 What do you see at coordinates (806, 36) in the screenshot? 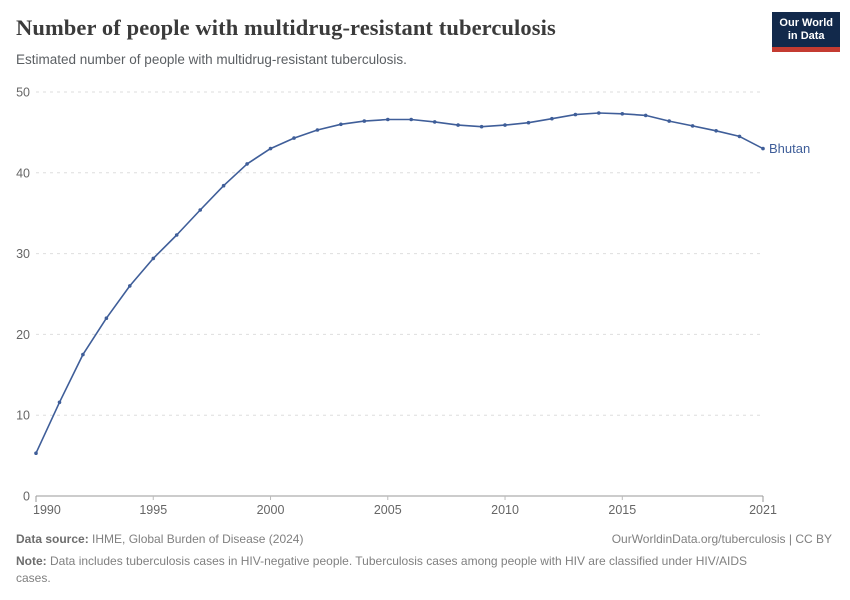
I see `owid-logo-line2: in Data` at bounding box center [806, 36].